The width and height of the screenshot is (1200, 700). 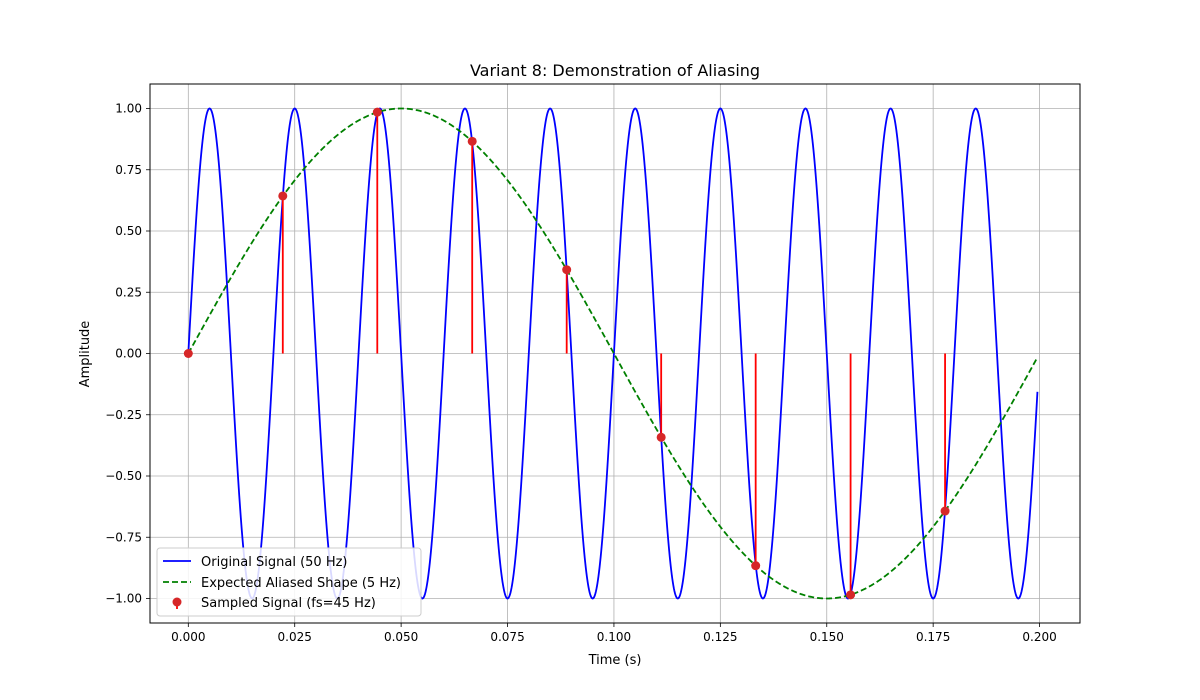 What do you see at coordinates (295, 637) in the screenshot?
I see `x-tick-label: 0.025` at bounding box center [295, 637].